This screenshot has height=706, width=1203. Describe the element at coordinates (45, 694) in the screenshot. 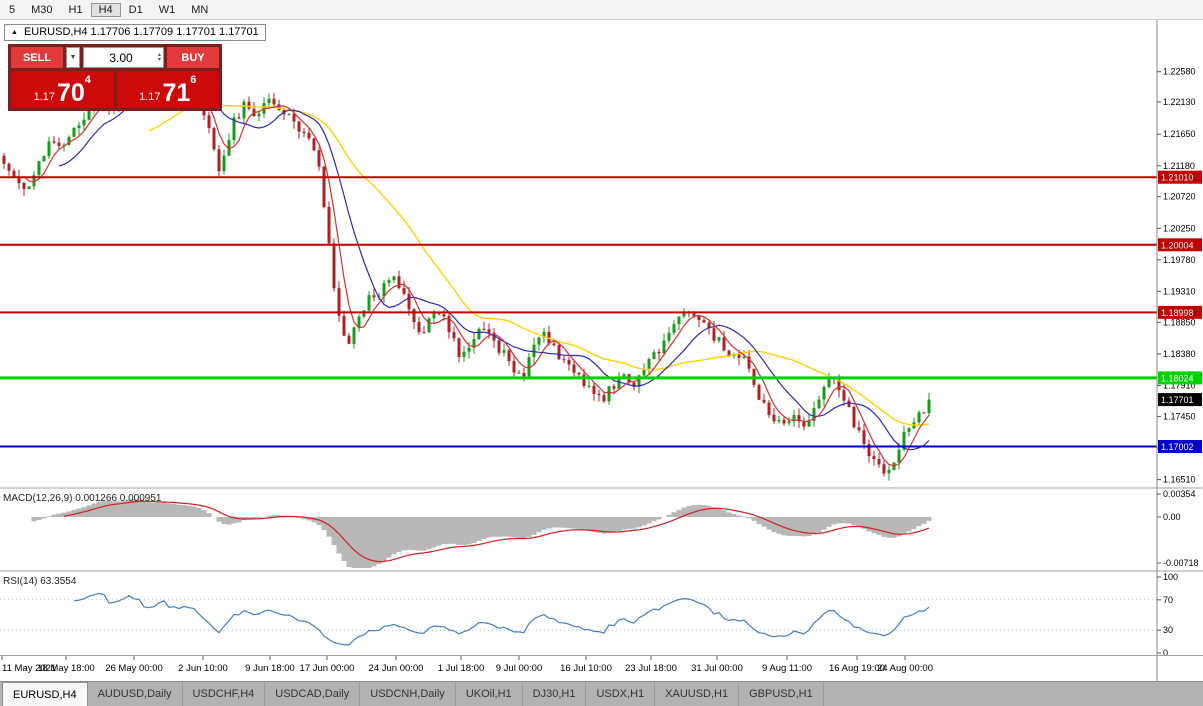

I see `tab-eurusd-h4: EURUSD,H4` at that location.